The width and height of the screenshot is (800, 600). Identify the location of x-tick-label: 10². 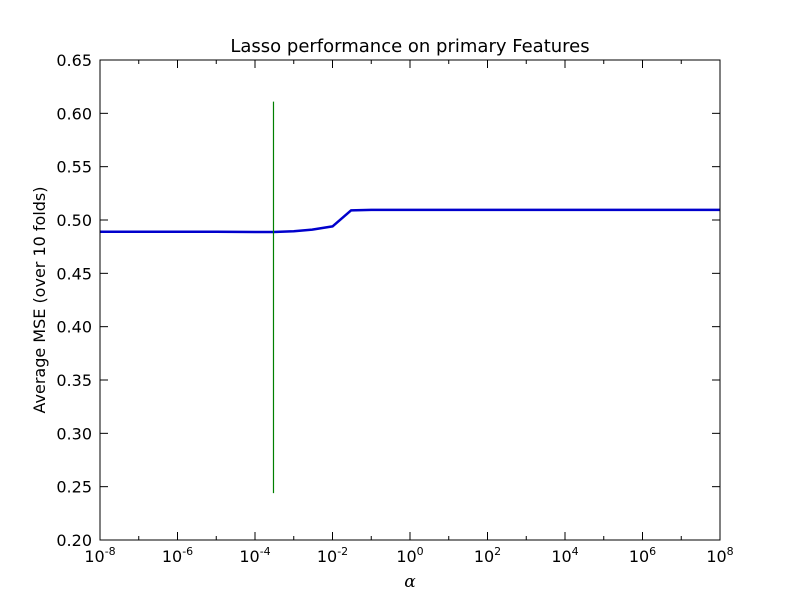
(487, 555).